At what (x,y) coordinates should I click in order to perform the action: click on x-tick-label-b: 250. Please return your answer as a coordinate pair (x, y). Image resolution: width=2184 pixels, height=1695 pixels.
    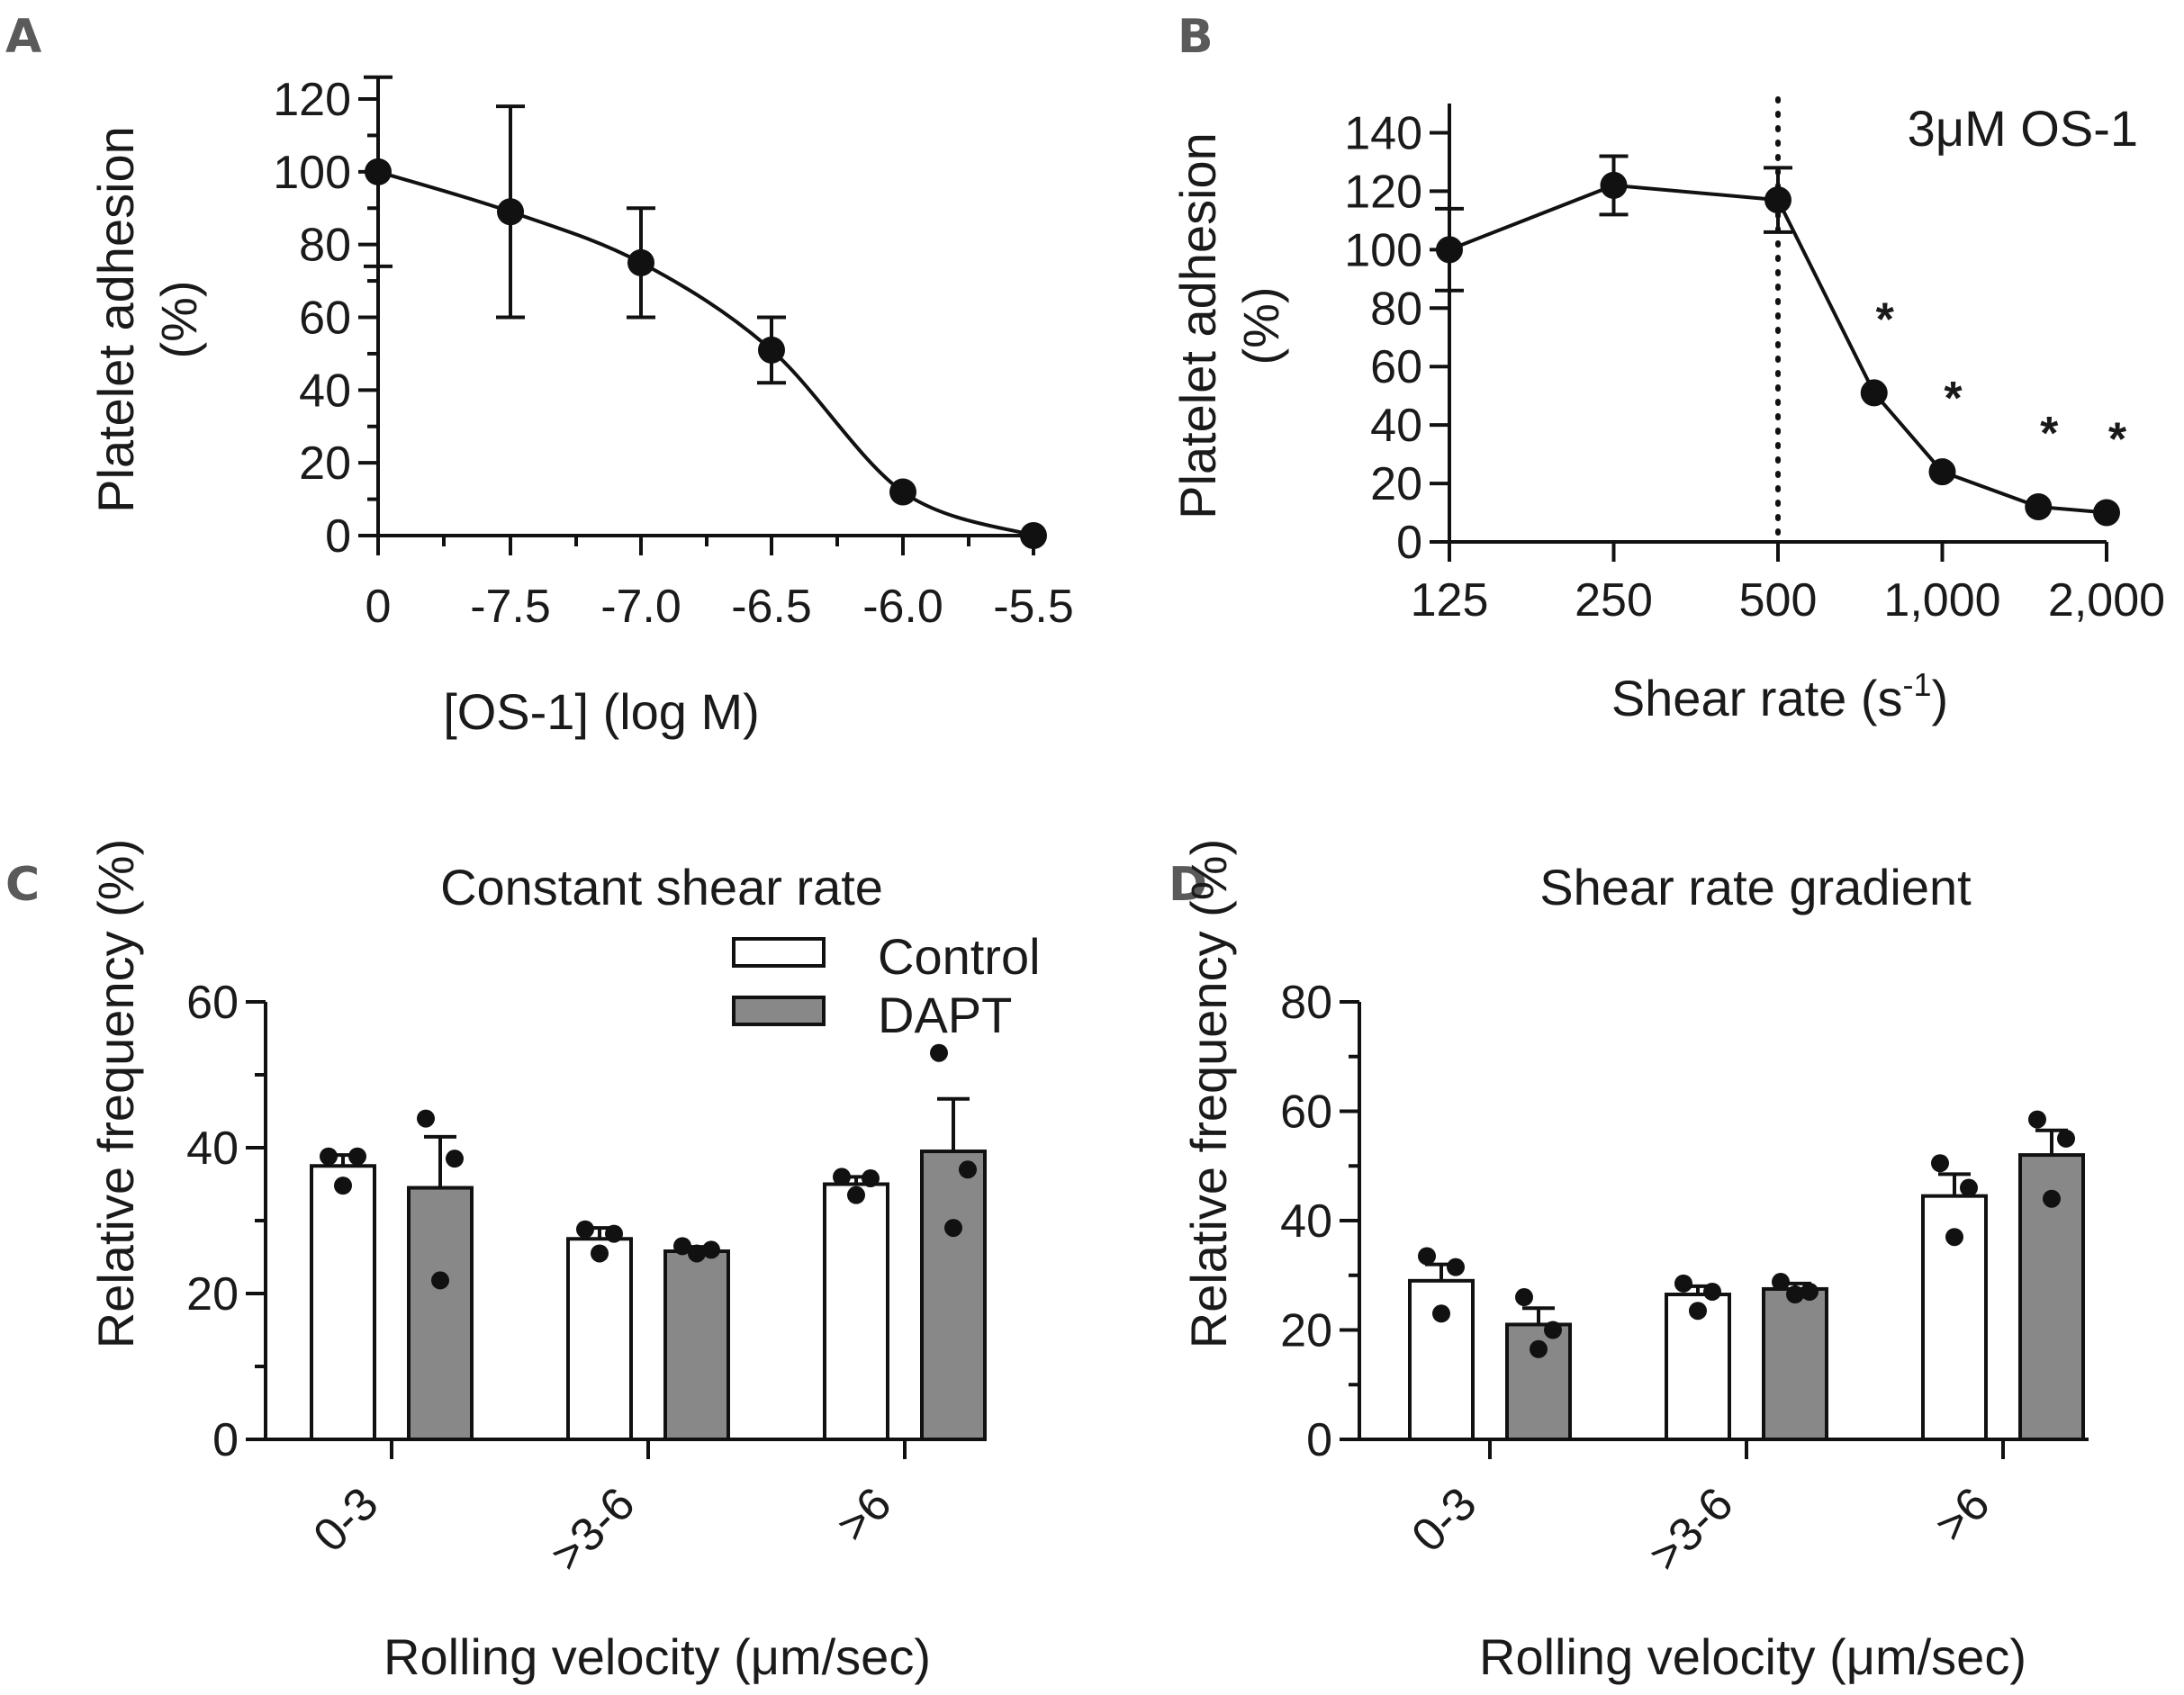
    Looking at the image, I should click on (1614, 600).